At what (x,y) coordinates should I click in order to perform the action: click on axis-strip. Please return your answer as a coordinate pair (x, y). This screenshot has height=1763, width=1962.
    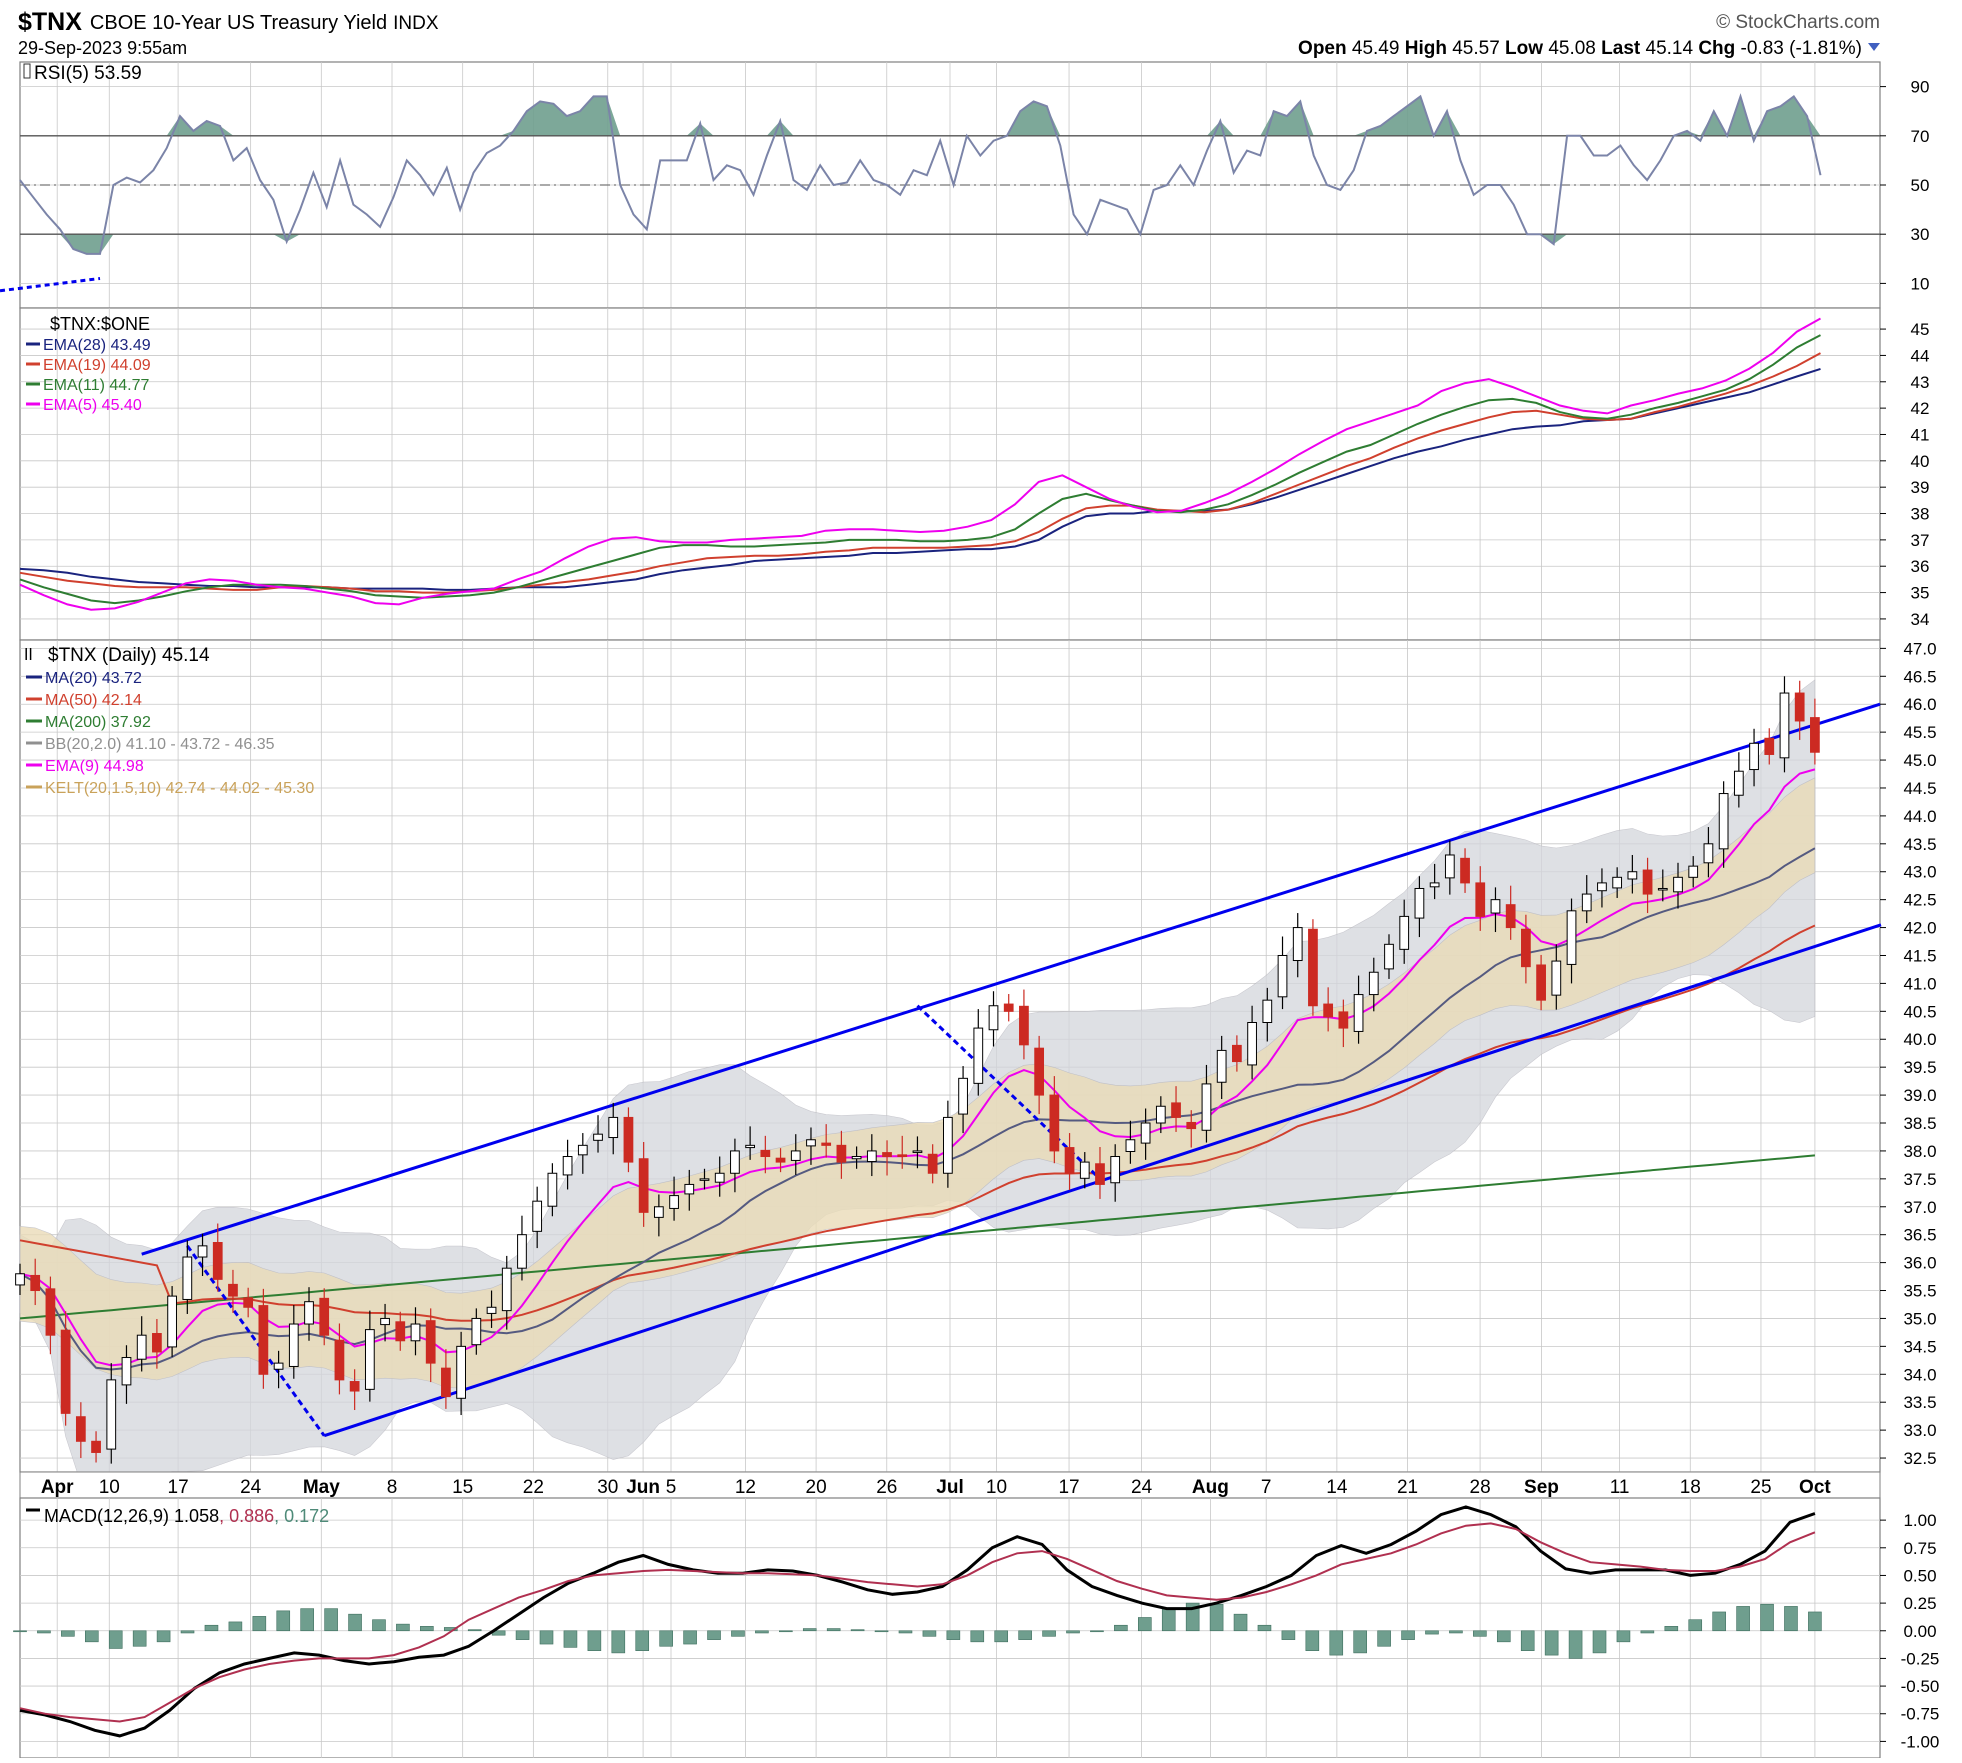
    Looking at the image, I should click on (950, 1485).